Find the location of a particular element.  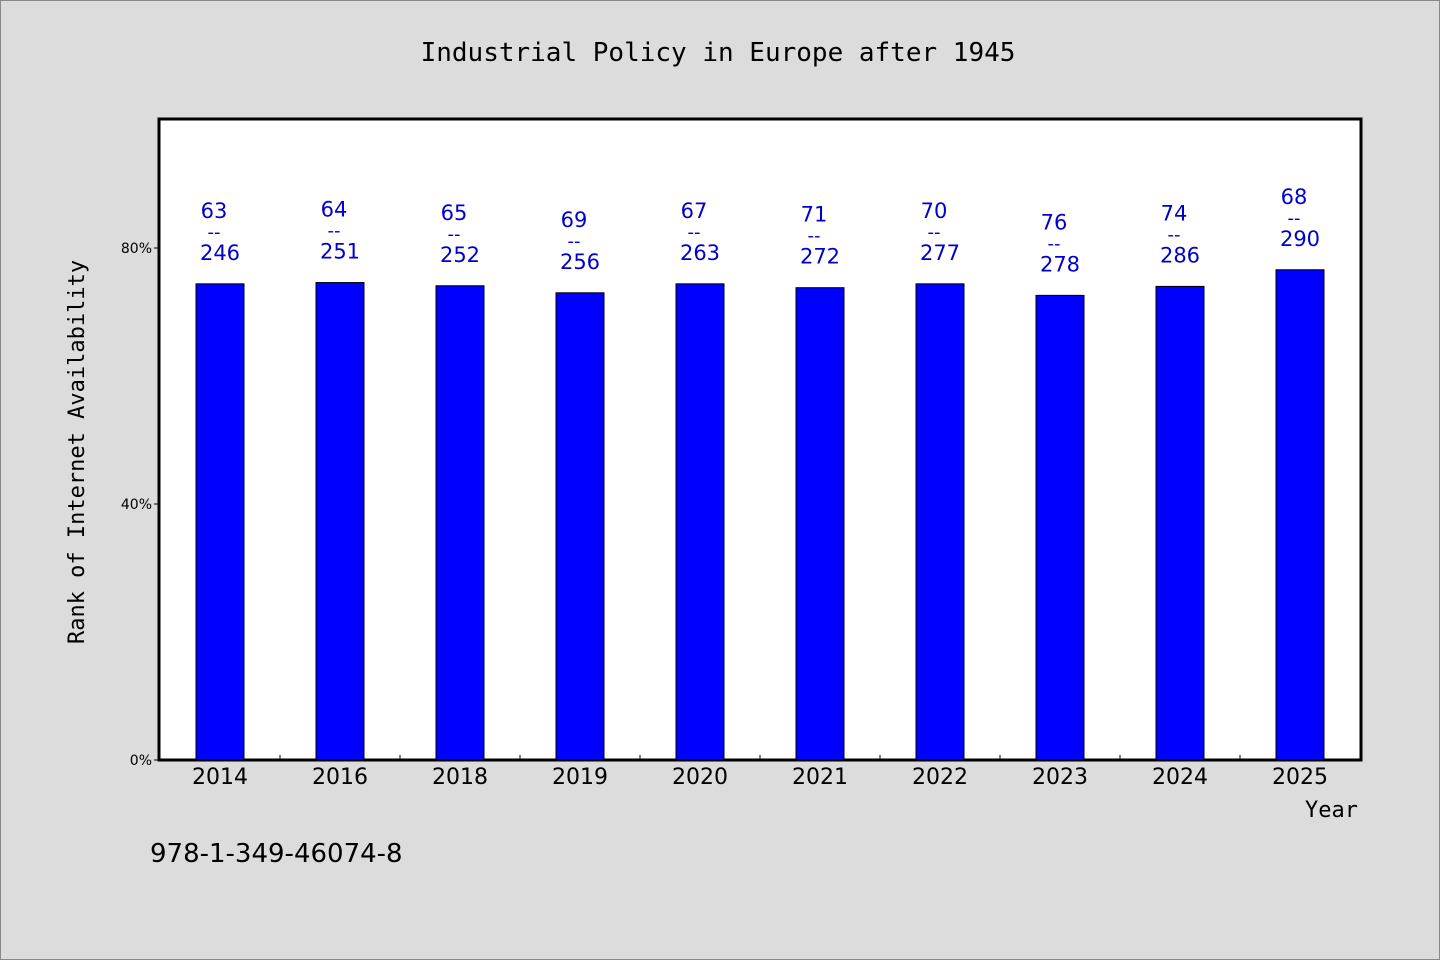

y-tick-label: 80% is located at coordinates (136, 249).